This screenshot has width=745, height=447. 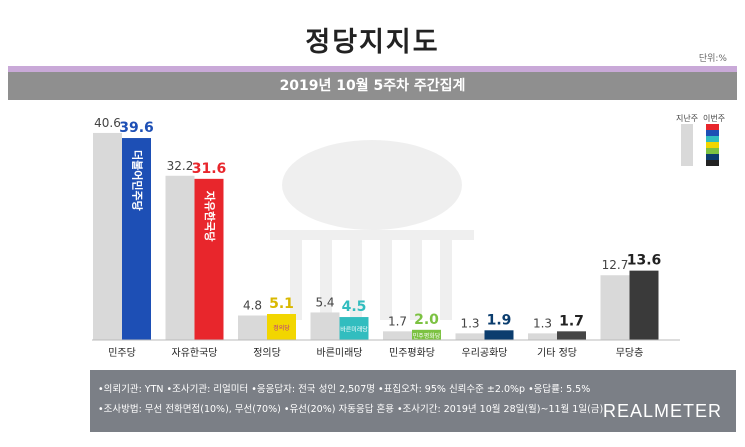 What do you see at coordinates (687, 145) in the screenshot?
I see `legend-prev-swatch` at bounding box center [687, 145].